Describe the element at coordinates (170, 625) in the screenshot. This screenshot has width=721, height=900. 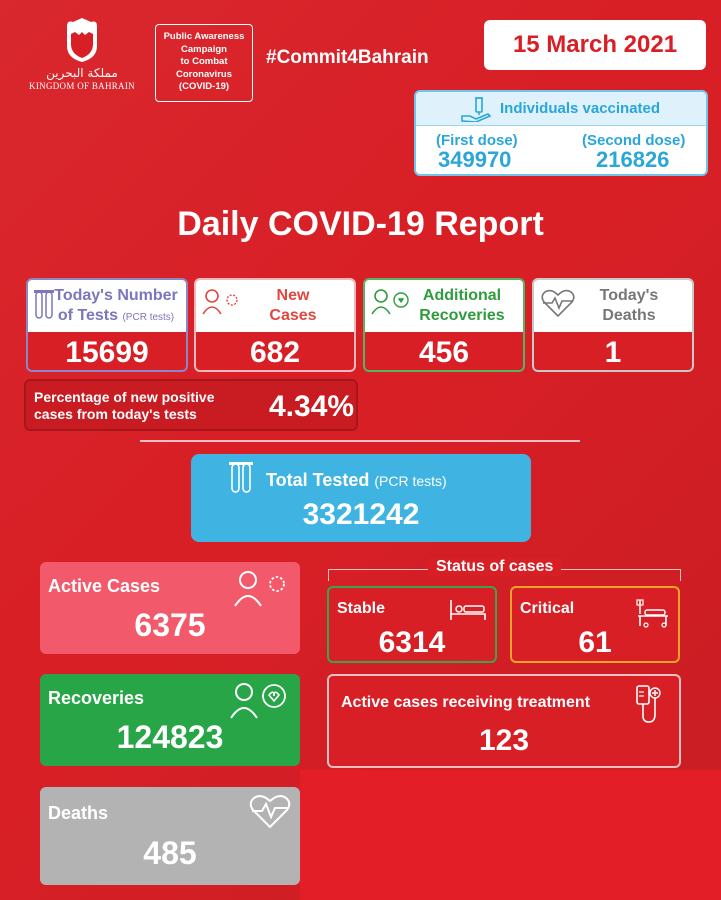
I see `active-cases-value: 6375` at that location.